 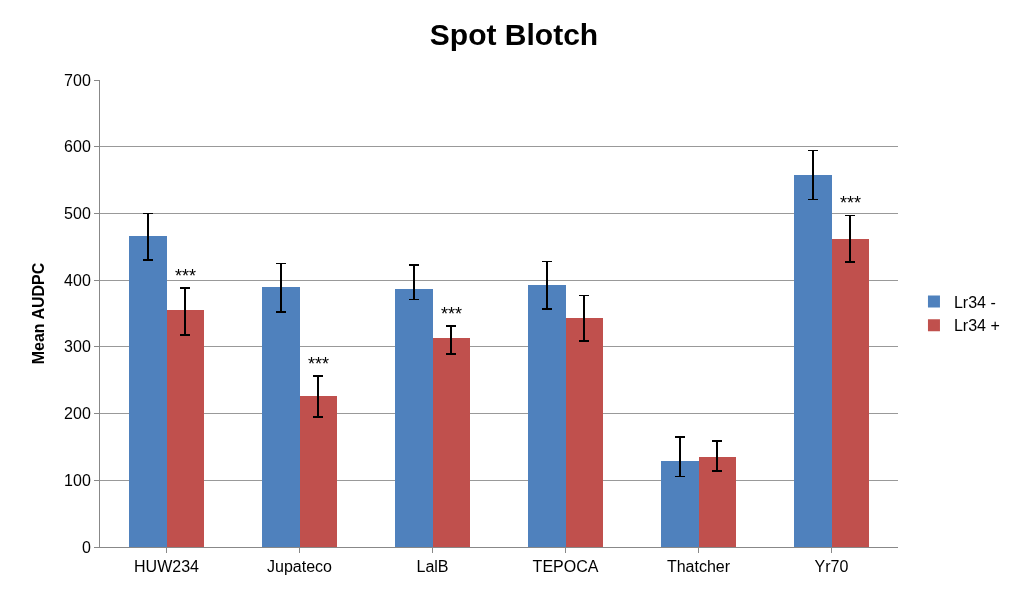 What do you see at coordinates (976, 326) in the screenshot?
I see `legend-label: Lr34 +` at bounding box center [976, 326].